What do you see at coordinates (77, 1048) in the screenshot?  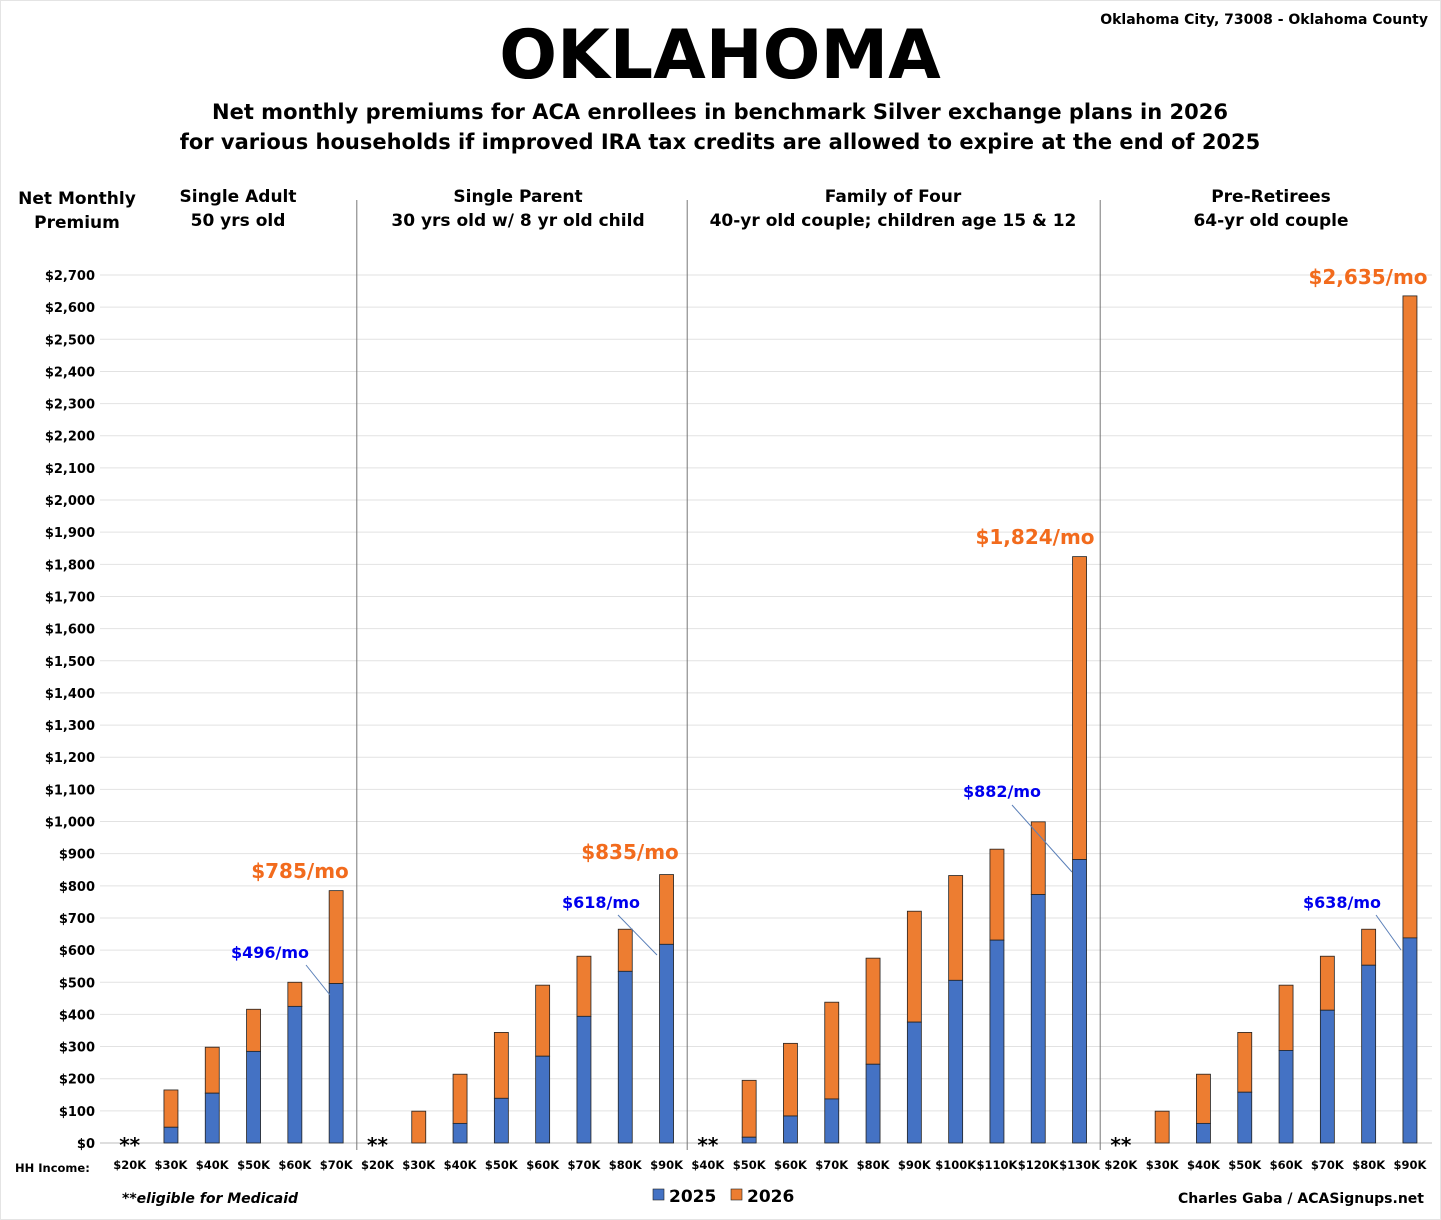 I see `y-tick-label: $300` at bounding box center [77, 1048].